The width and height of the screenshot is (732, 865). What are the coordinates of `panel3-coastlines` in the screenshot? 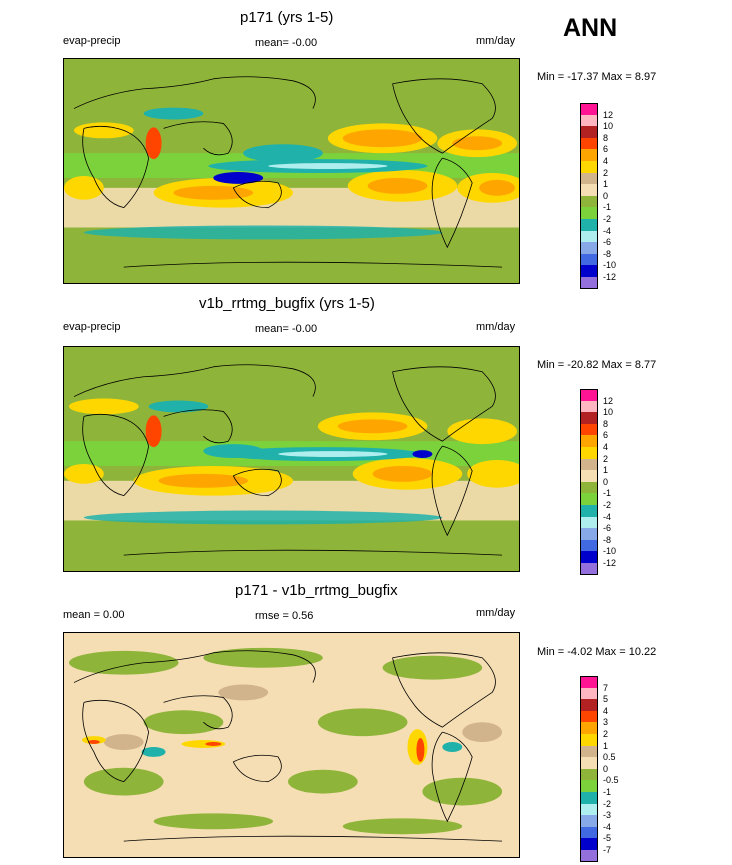 It's located at (288, 746).